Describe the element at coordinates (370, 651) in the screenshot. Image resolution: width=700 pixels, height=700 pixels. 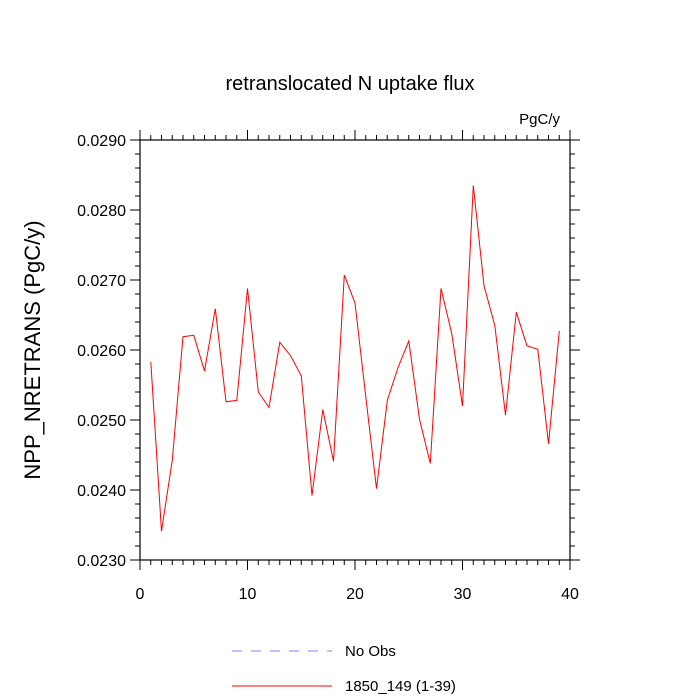
I see `legend-label: No Obs` at that location.